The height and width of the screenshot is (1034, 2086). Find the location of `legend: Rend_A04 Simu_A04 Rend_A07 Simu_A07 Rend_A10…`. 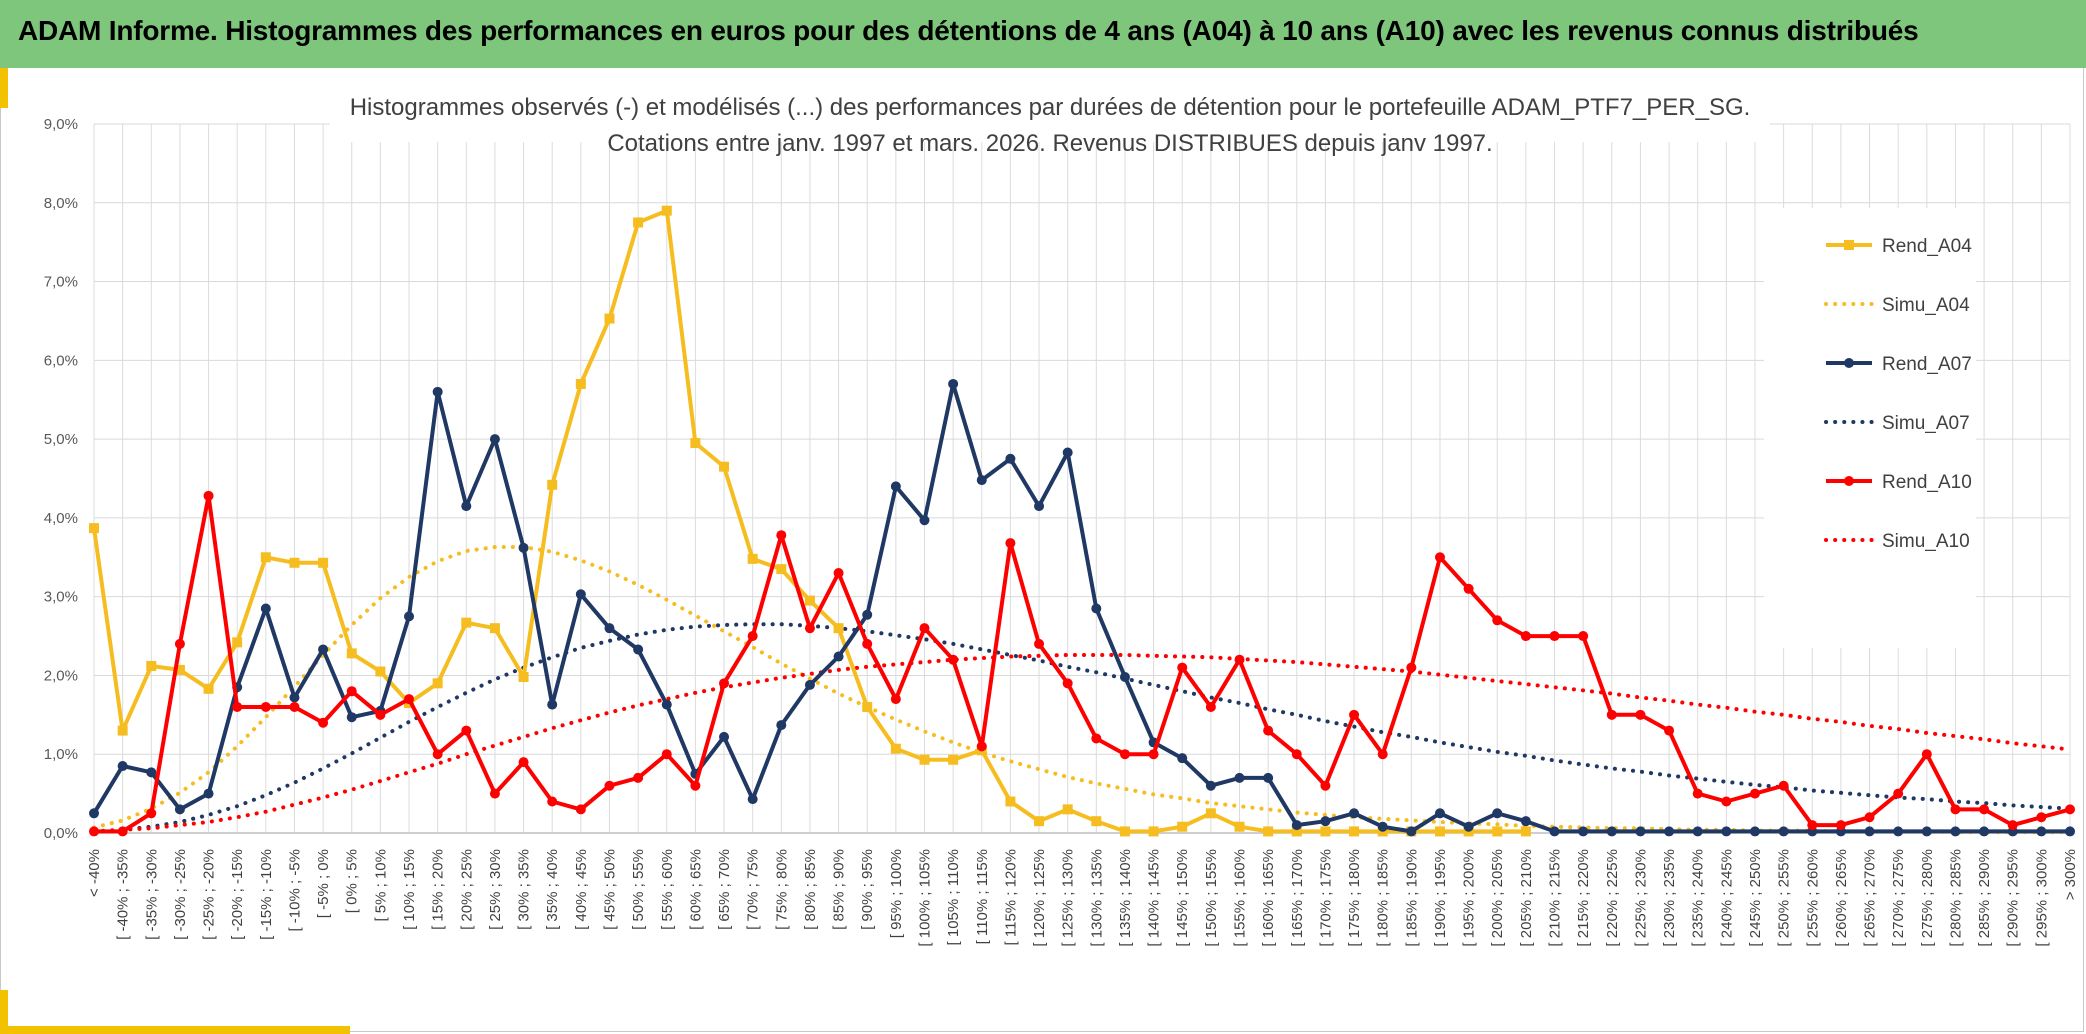

legend: Rend_A04 Simu_A04 Rend_A07 Simu_A07 Rend_A10… is located at coordinates (1870, 428).